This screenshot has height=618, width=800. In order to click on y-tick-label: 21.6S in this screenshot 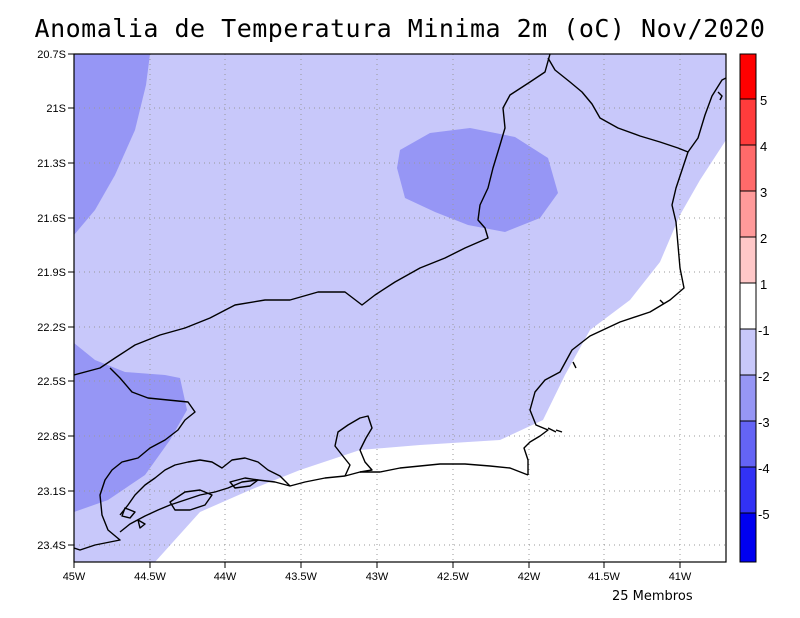, I will do `click(51, 219)`.